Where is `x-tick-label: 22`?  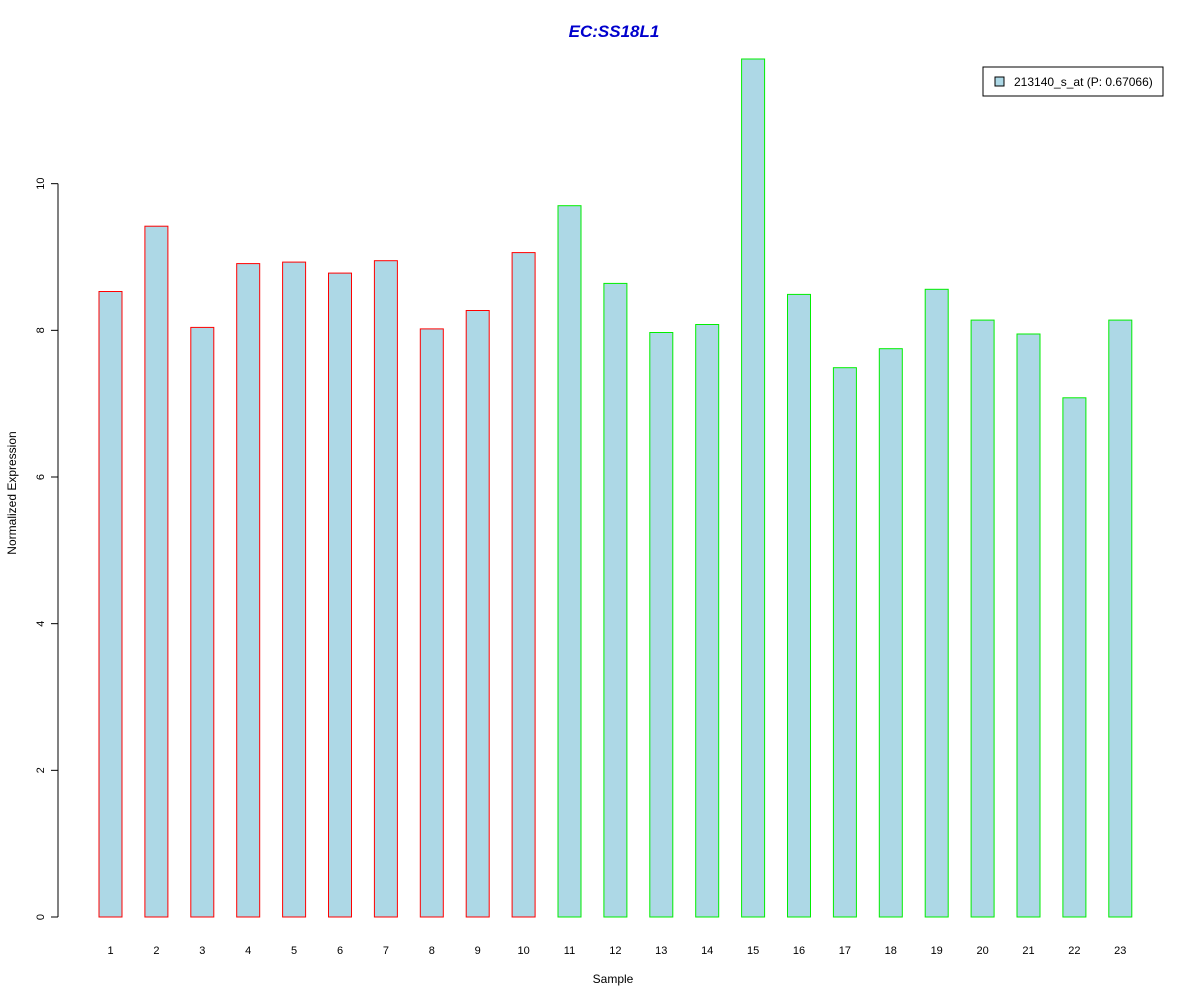 x-tick-label: 22 is located at coordinates (1074, 951).